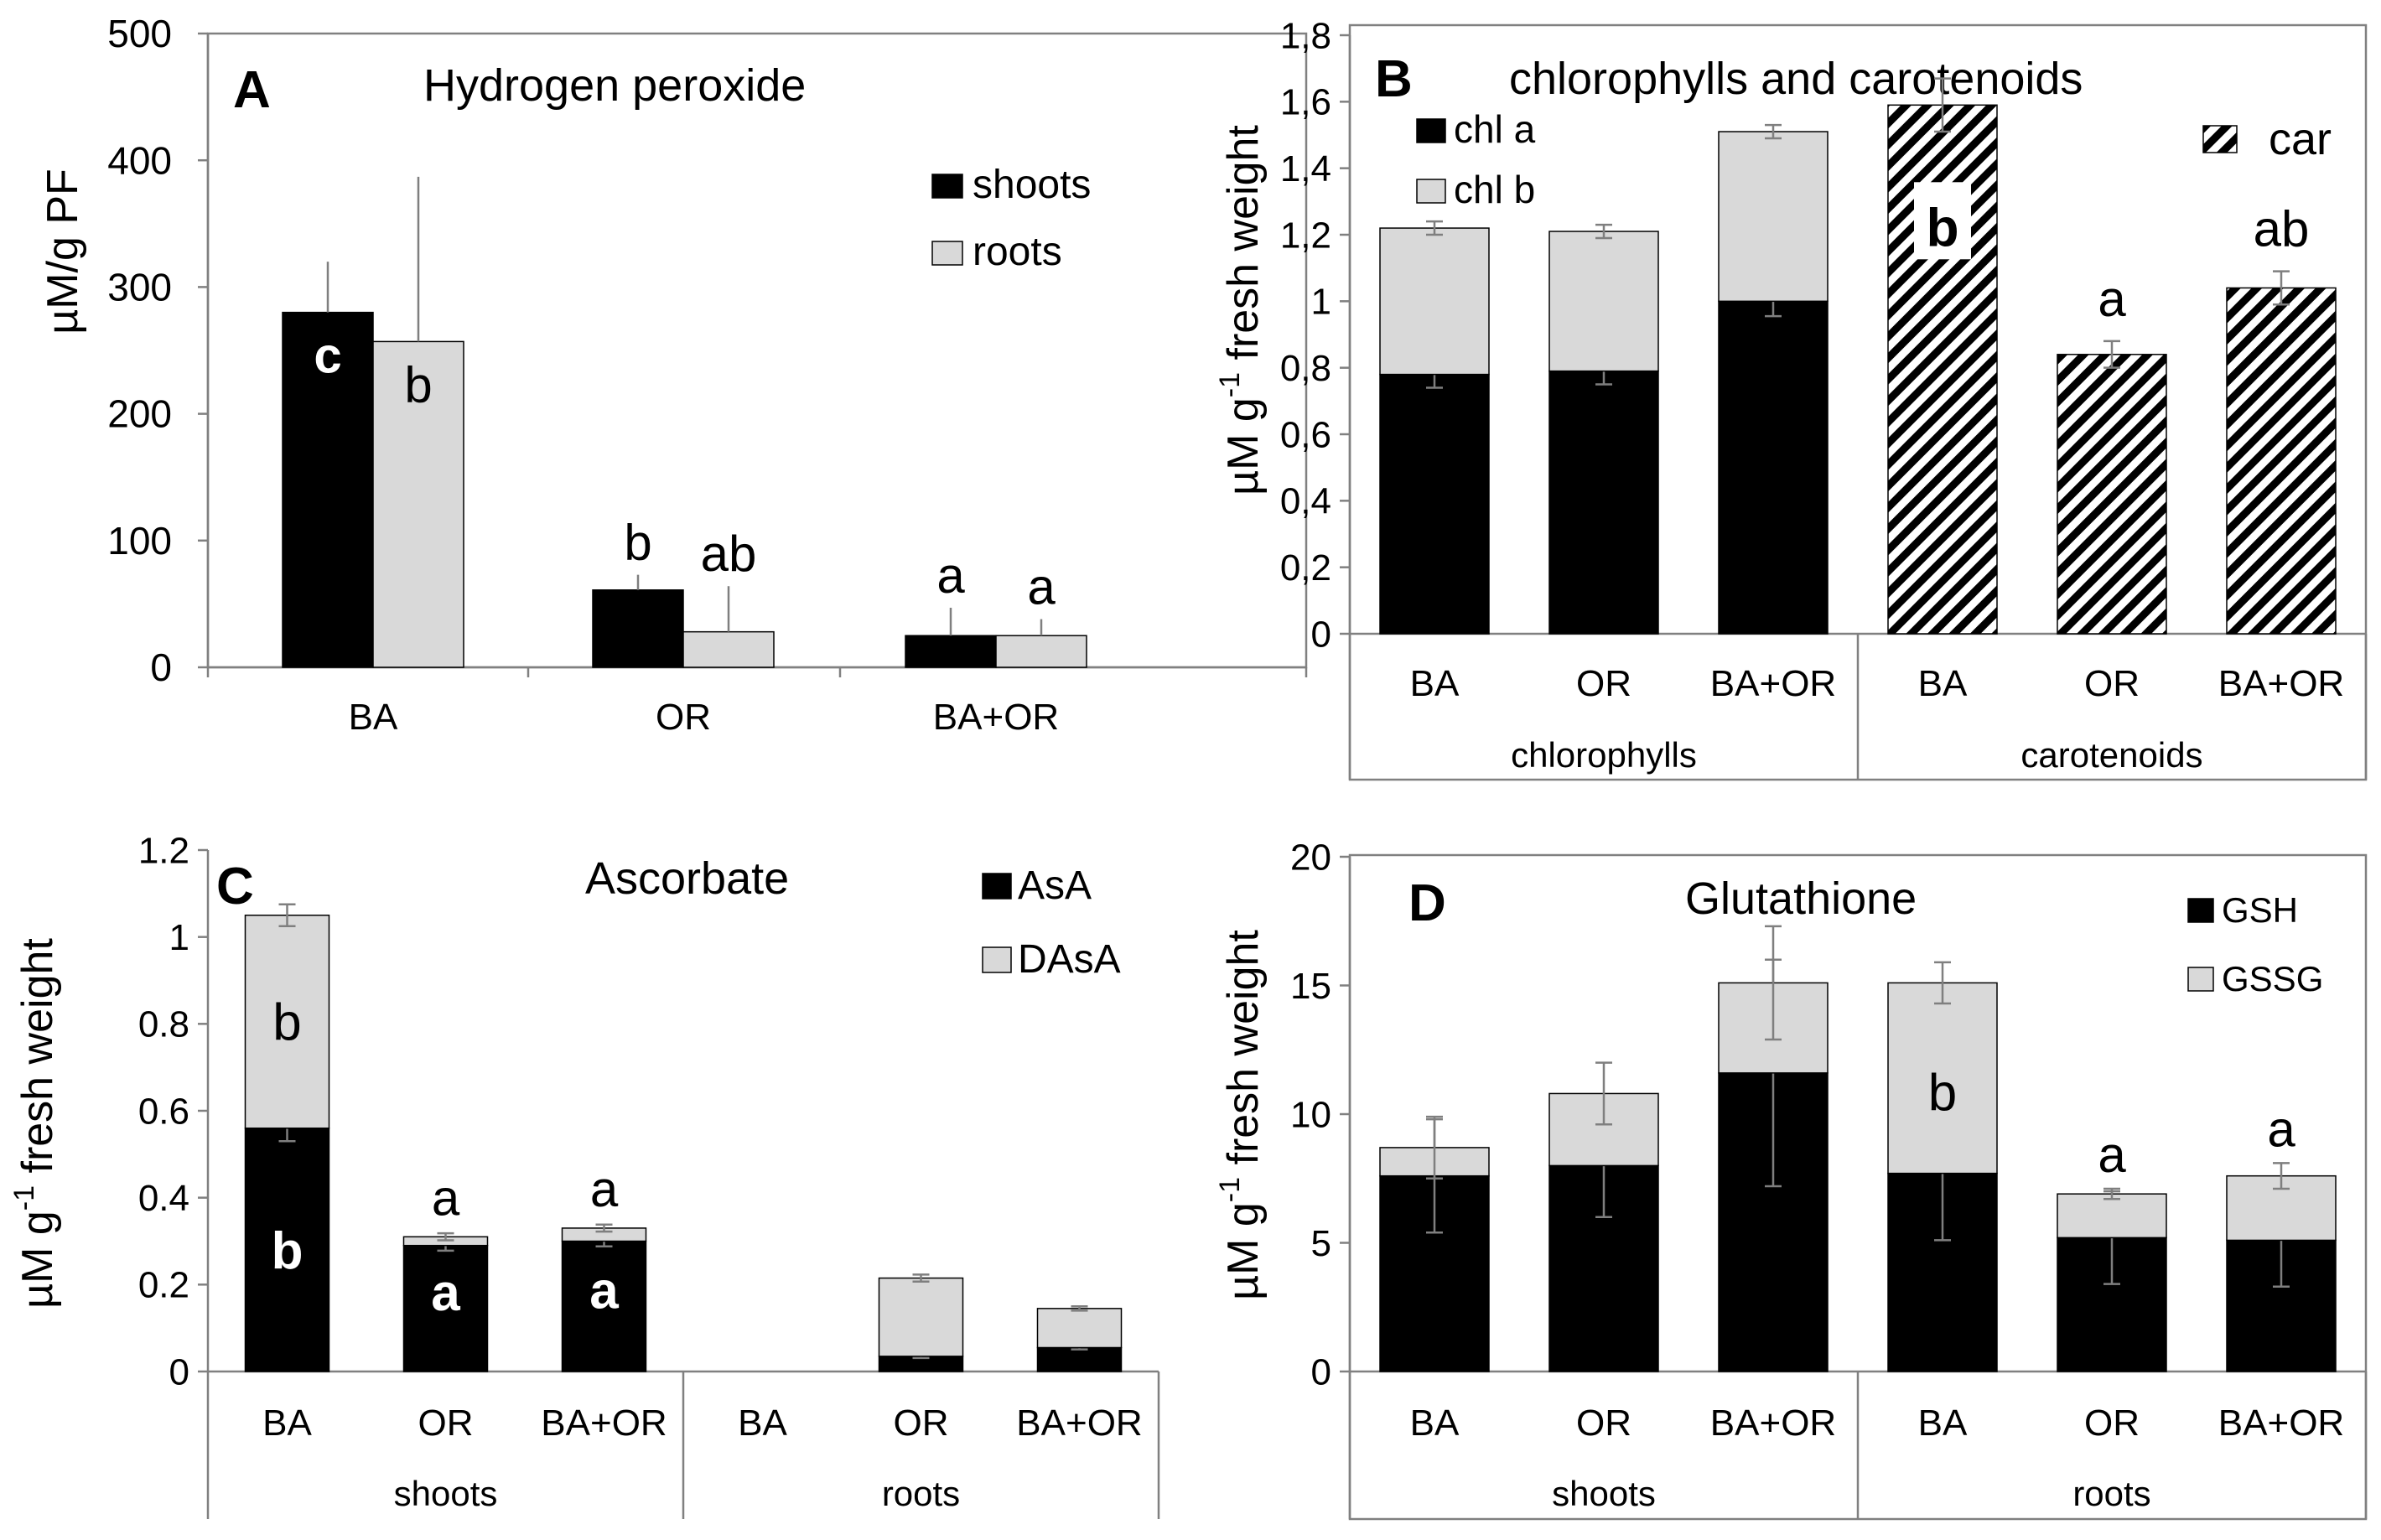 The height and width of the screenshot is (1540, 2381). What do you see at coordinates (1306, 35) in the screenshot?
I see `y-tick-label: 1,8` at bounding box center [1306, 35].